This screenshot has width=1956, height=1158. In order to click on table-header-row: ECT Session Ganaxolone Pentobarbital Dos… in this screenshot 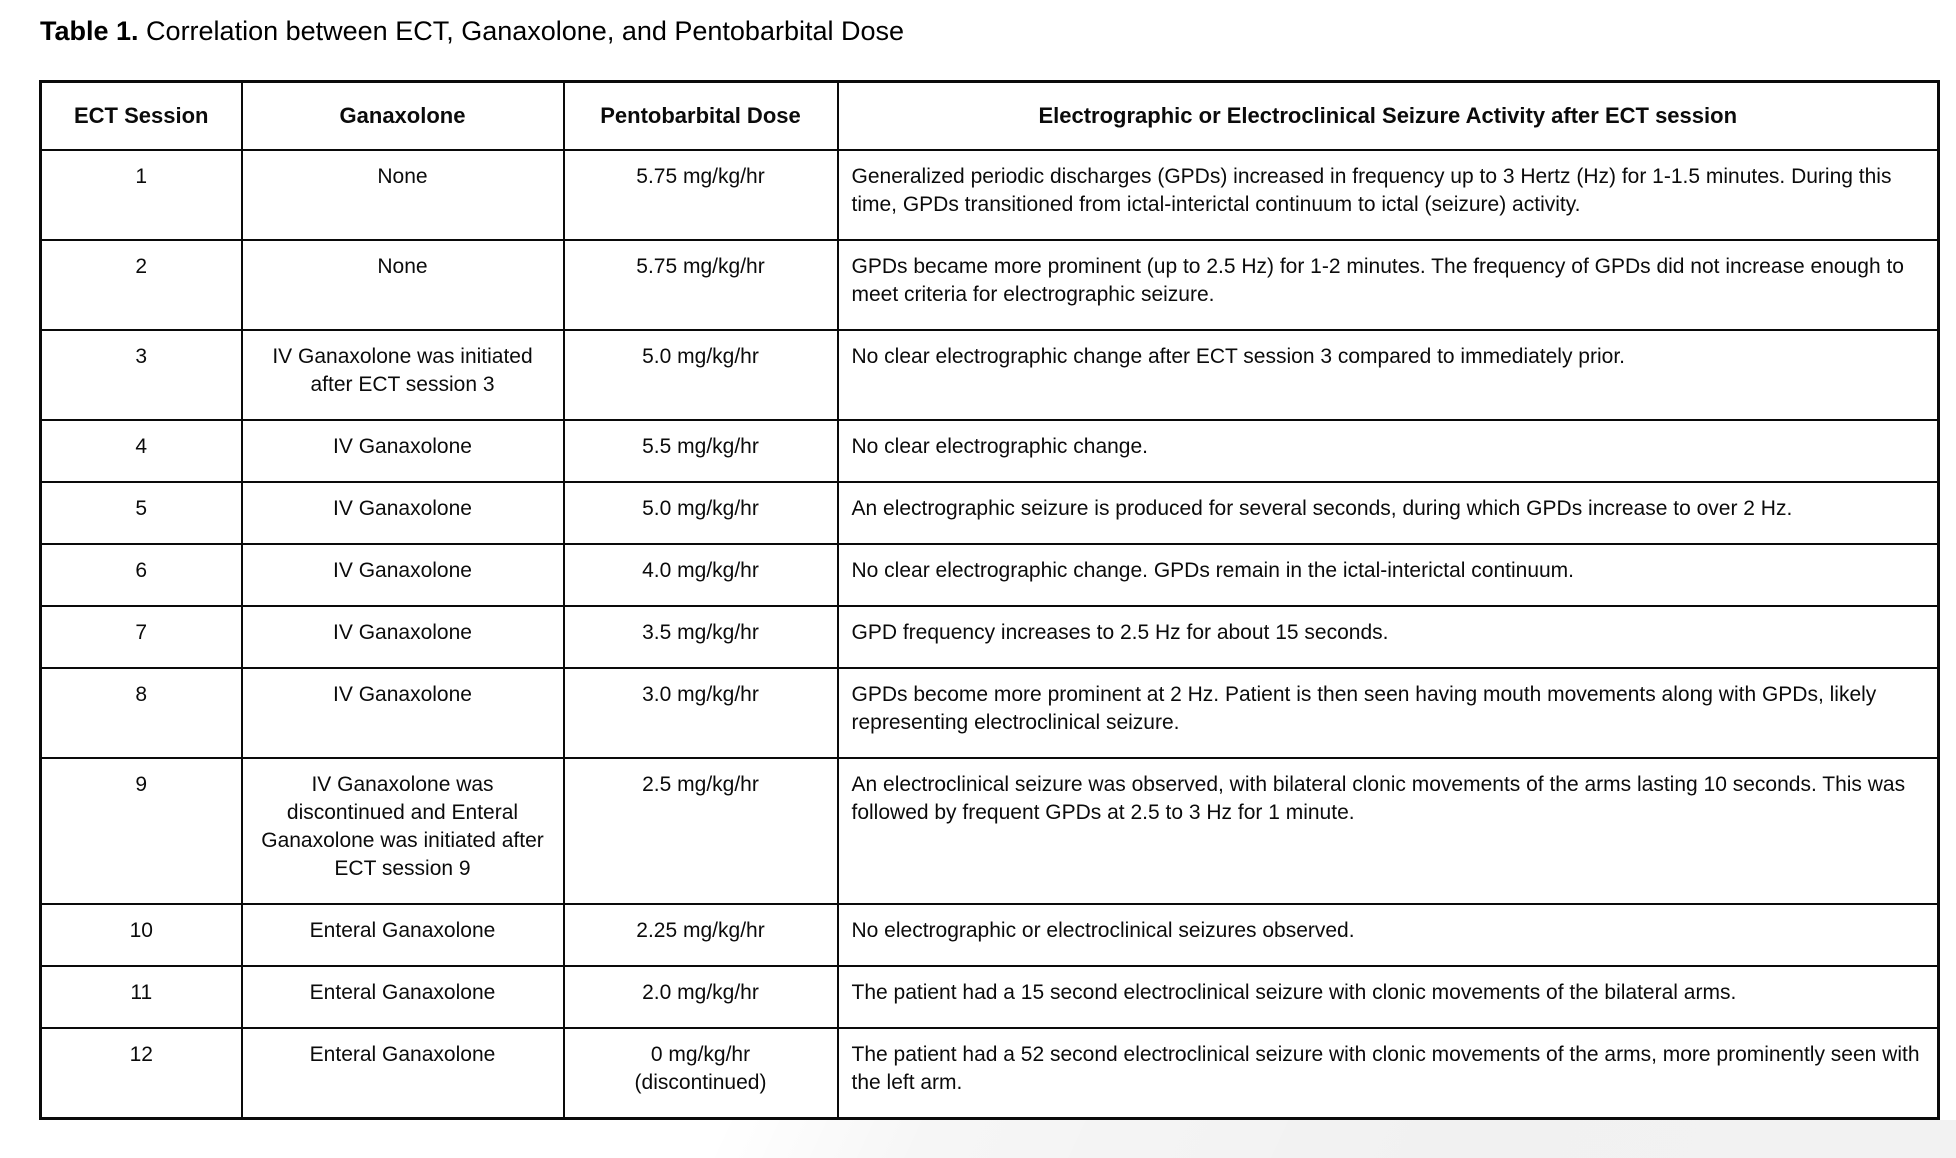, I will do `click(989, 115)`.